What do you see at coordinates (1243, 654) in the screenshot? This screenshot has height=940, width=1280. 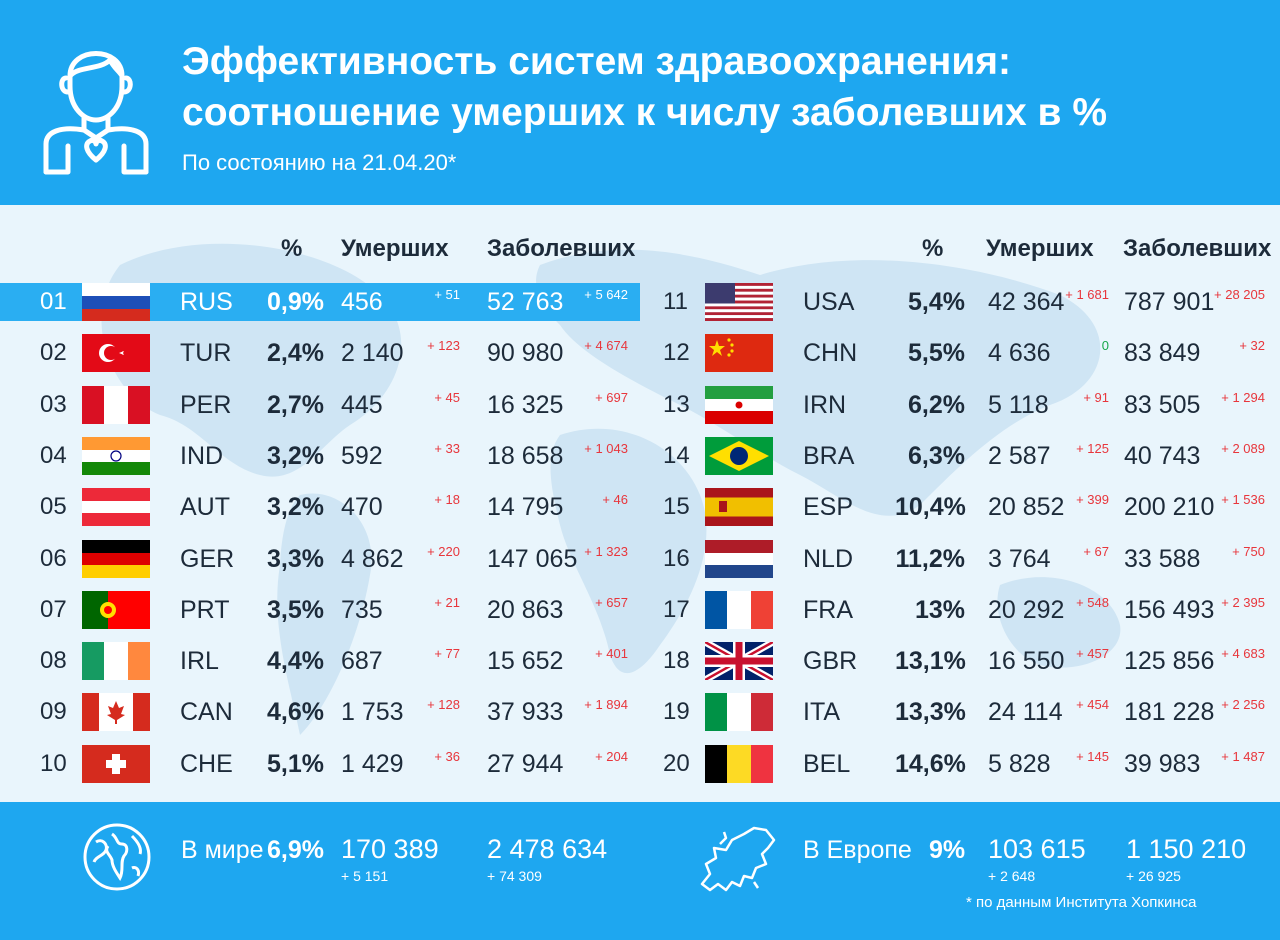 I see `cases-delta: + 4 683` at bounding box center [1243, 654].